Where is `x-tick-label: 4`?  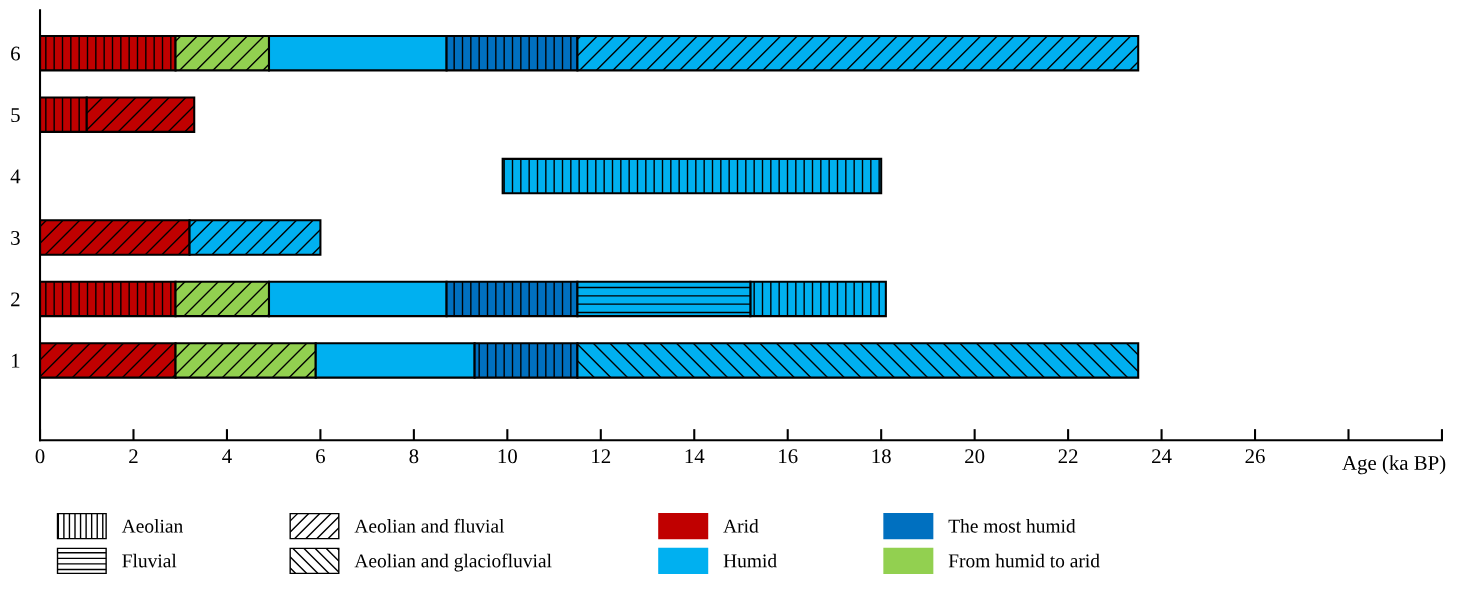 x-tick-label: 4 is located at coordinates (227, 456).